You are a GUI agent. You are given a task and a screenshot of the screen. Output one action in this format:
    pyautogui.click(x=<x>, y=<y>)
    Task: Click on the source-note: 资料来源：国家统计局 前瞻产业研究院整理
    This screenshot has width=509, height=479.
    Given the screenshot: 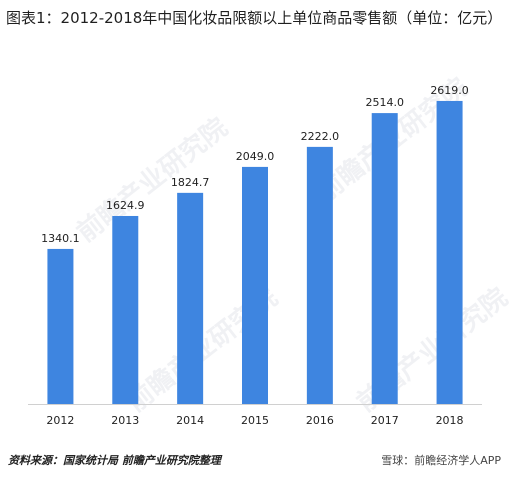 What is the action you would take?
    pyautogui.click(x=114, y=460)
    